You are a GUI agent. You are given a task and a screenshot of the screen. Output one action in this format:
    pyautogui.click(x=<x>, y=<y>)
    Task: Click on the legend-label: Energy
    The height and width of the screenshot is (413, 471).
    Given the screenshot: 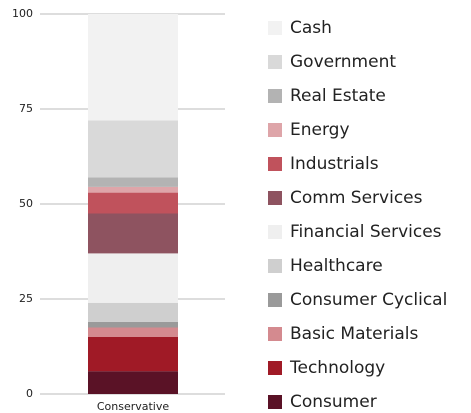 What is the action you would take?
    pyautogui.click(x=320, y=130)
    